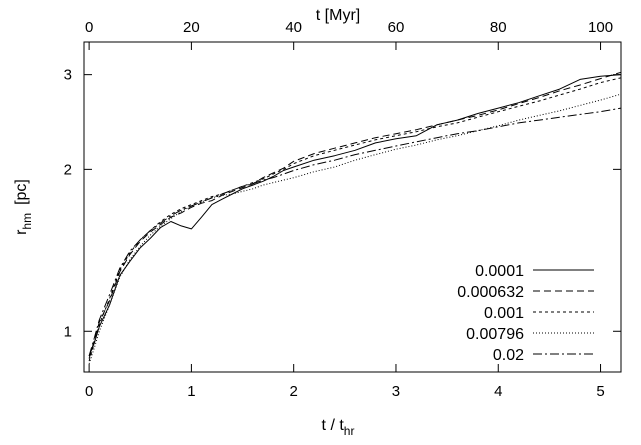 Image resolution: width=641 pixels, height=445 pixels. I want to click on x-tick-label: 0, so click(89, 391).